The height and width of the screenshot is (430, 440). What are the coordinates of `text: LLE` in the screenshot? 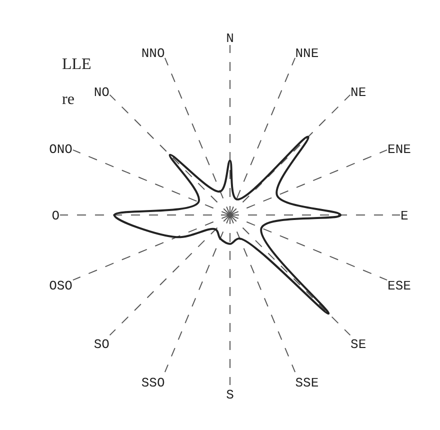 It's located at (77, 64).